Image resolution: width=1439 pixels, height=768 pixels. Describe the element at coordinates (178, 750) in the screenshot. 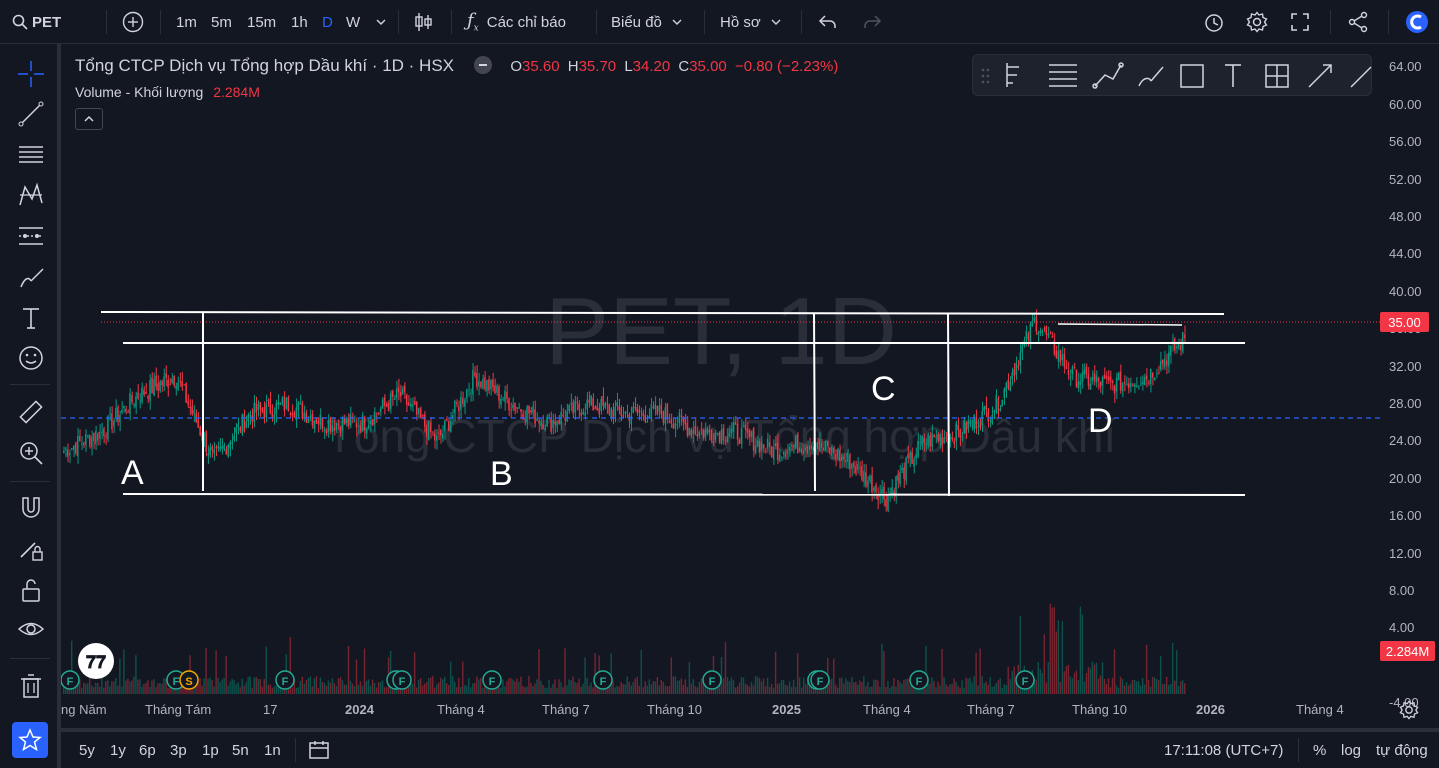

I see `range-3p: 3p` at that location.